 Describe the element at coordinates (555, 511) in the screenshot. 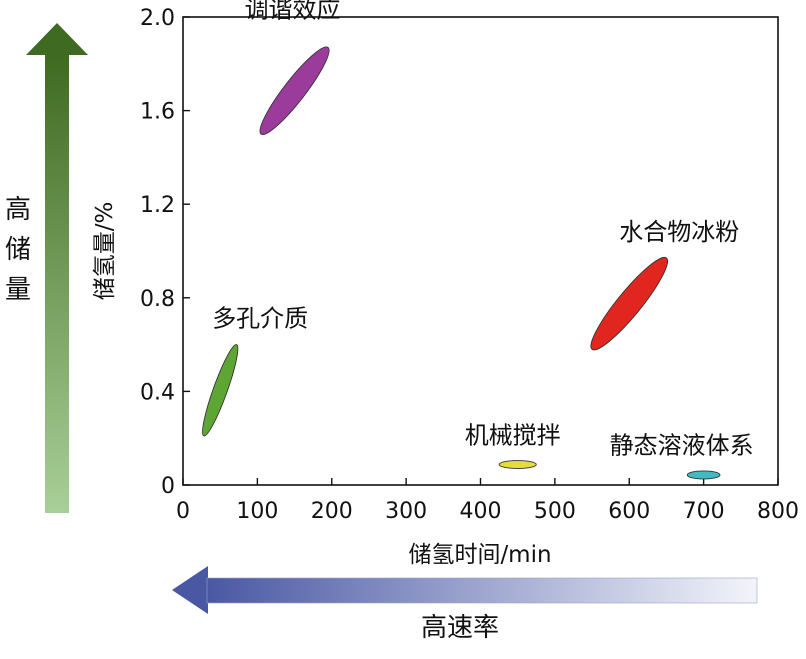

I see `x-tick-label: 500` at that location.